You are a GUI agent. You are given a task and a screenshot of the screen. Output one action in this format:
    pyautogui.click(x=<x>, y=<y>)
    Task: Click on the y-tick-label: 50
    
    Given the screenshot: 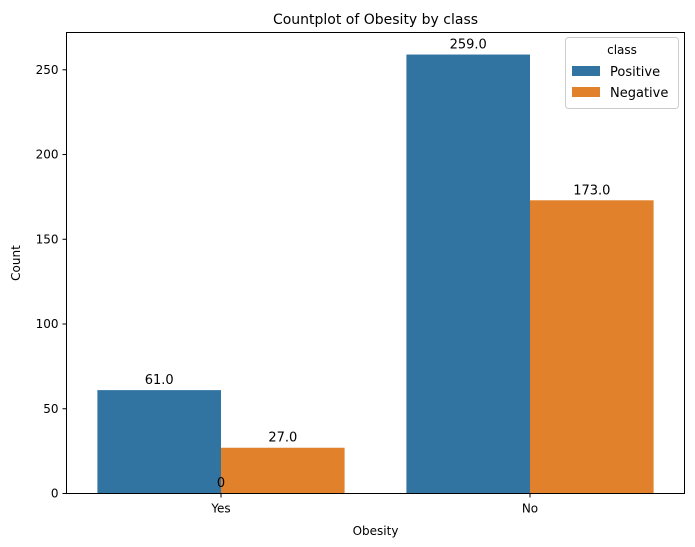 What is the action you would take?
    pyautogui.click(x=50, y=409)
    